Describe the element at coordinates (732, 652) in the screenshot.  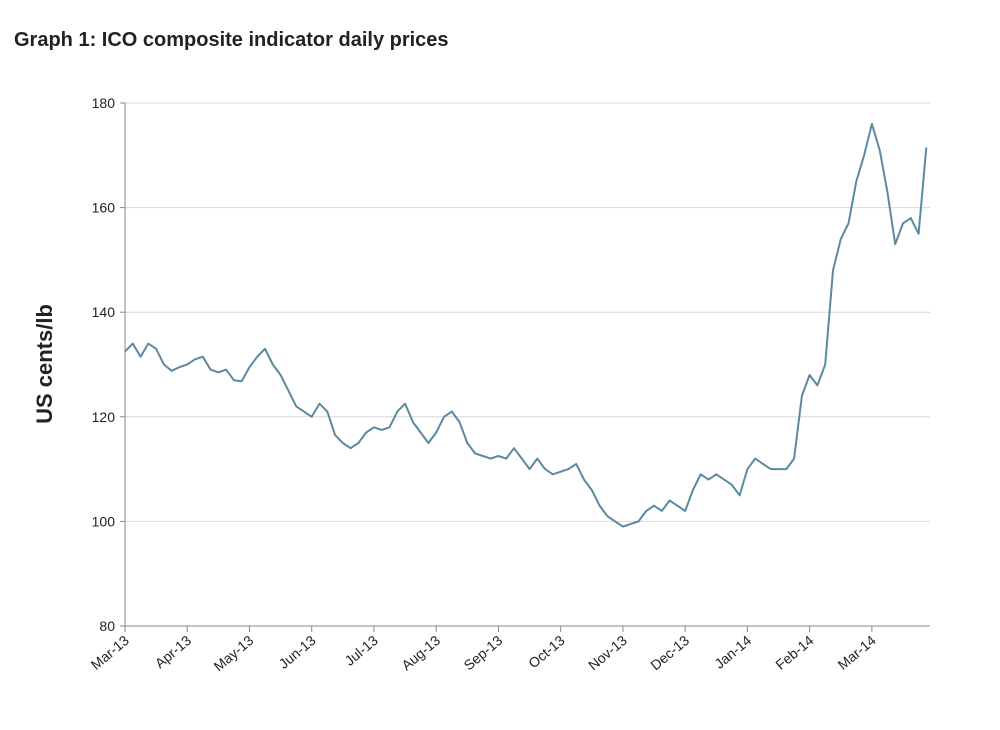
I see `x-tick-label: Jan-14` at that location.